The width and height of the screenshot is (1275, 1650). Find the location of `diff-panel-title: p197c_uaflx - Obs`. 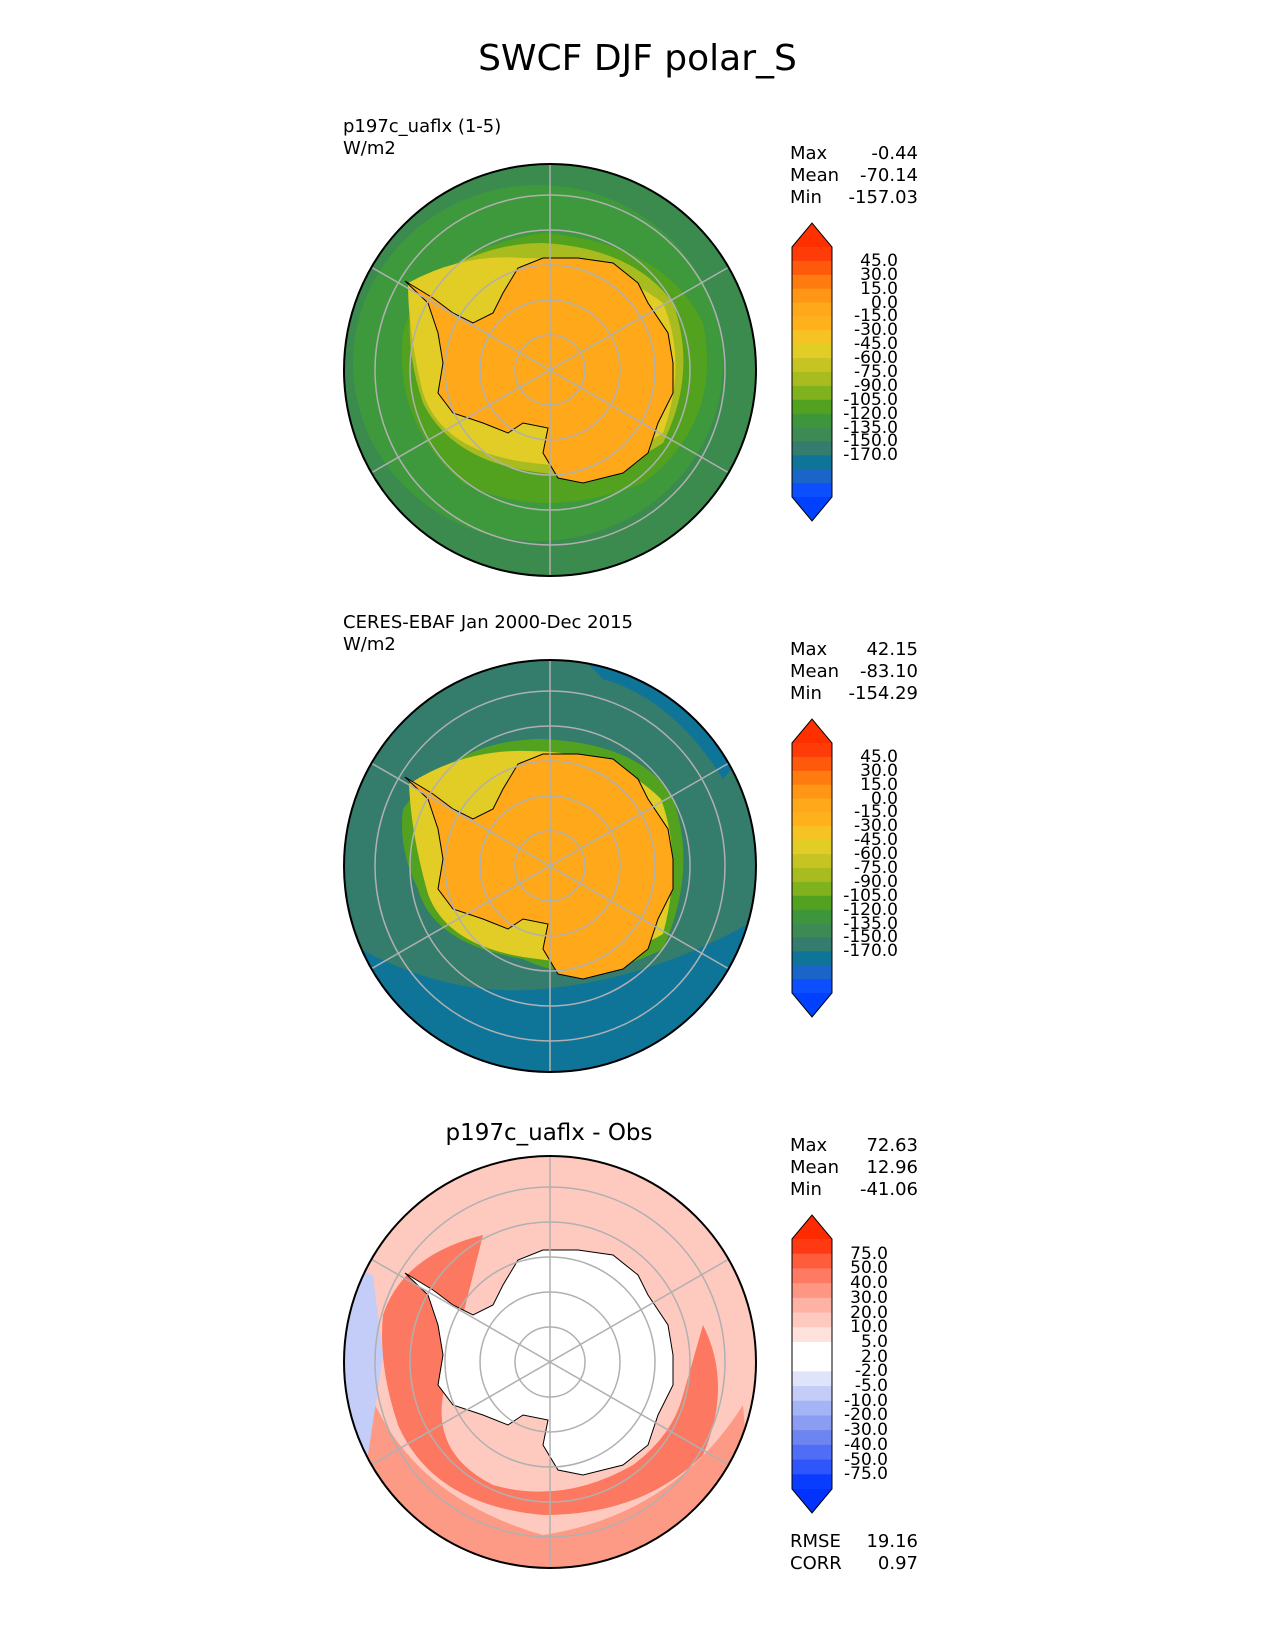

diff-panel-title: p197c_uaflx - Obs is located at coordinates (549, 1133).